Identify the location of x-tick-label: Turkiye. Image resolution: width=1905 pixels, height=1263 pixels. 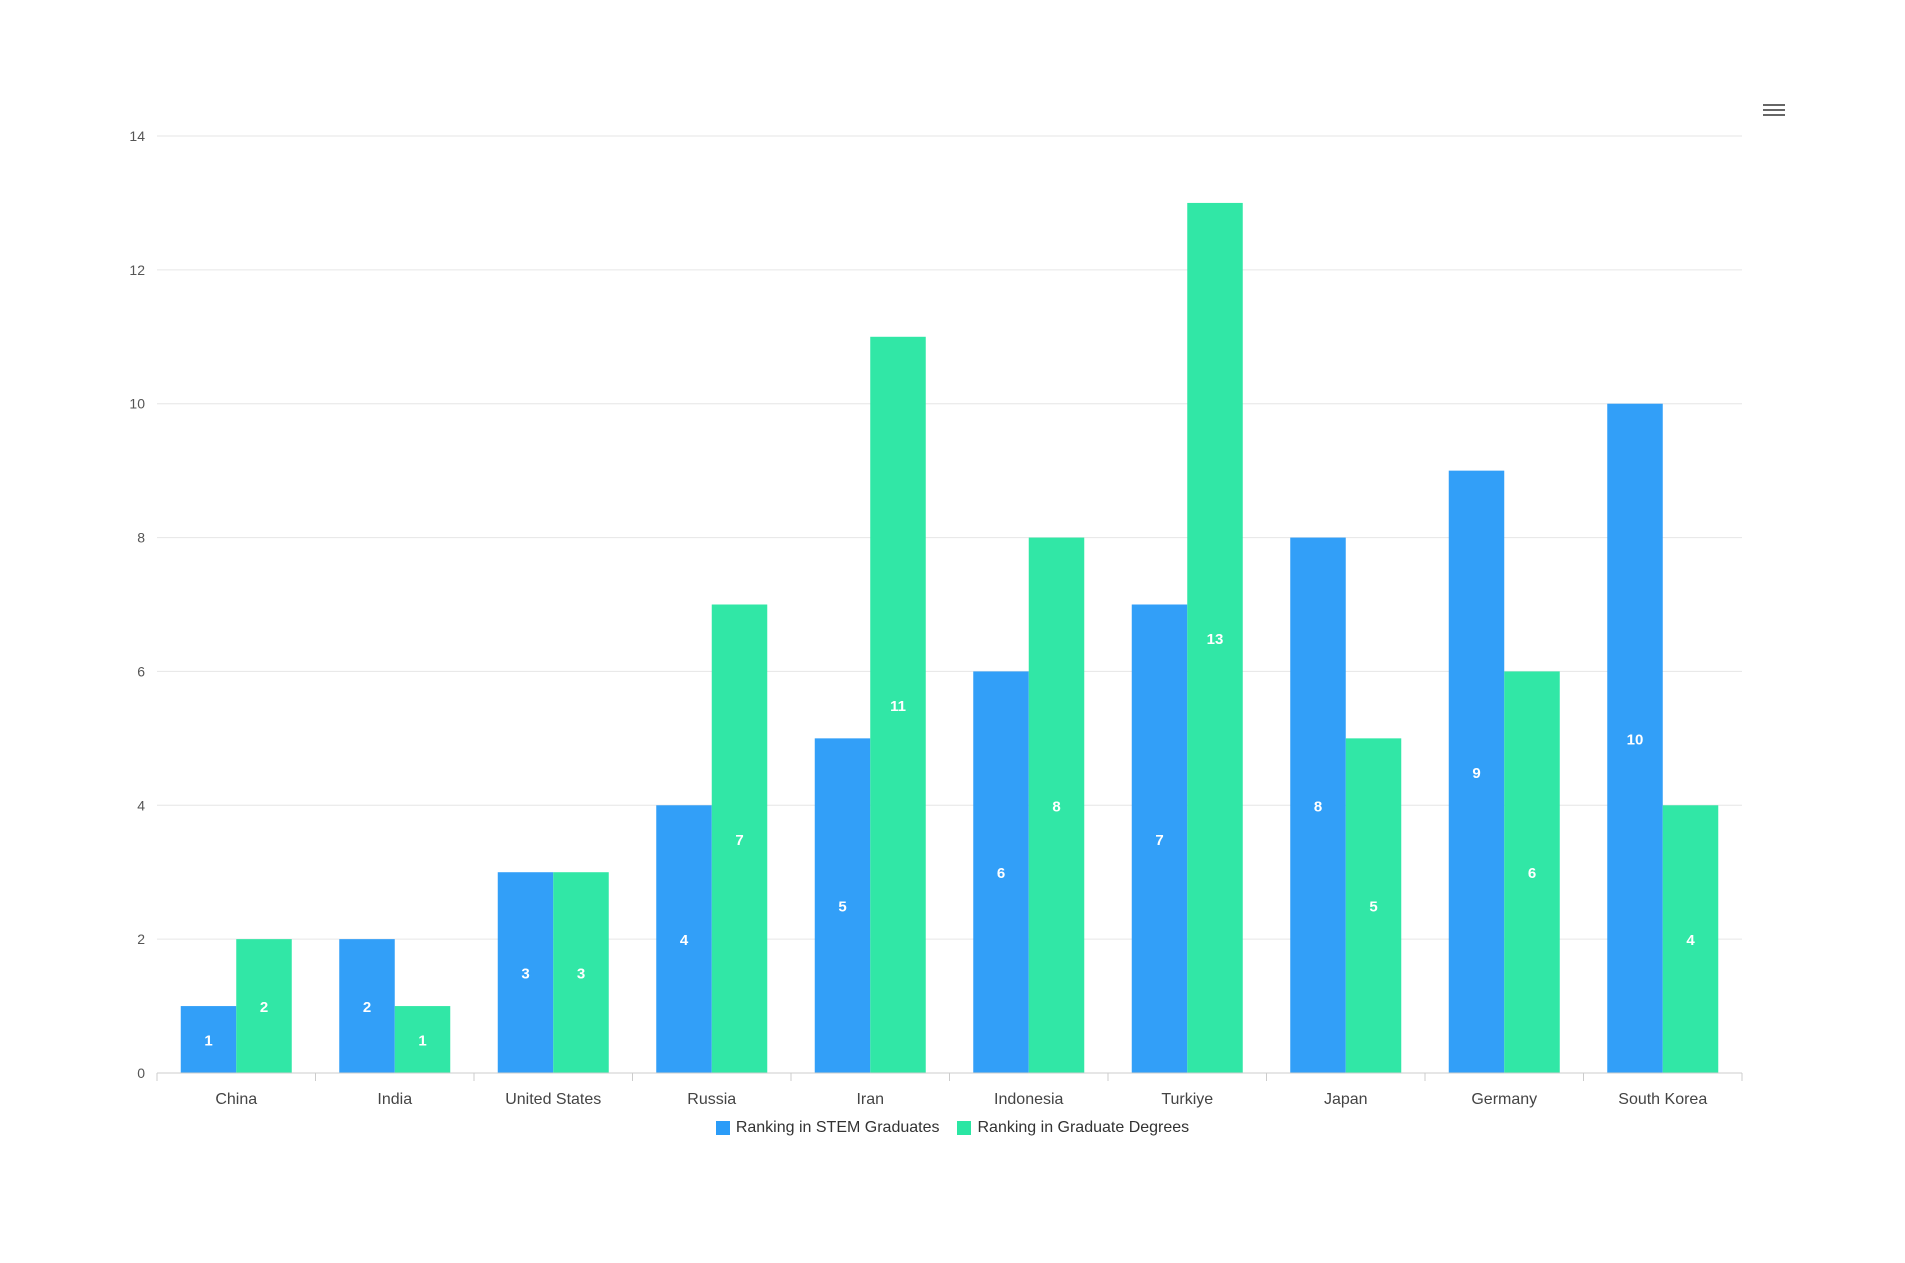
(1187, 1099).